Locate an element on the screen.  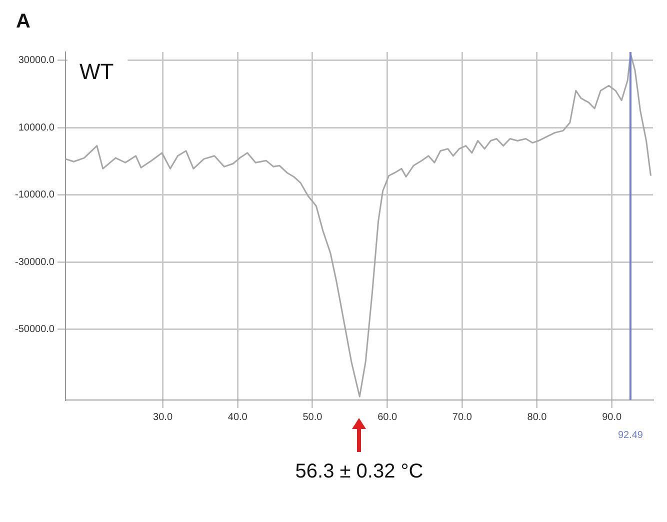
y-tick-label: -50000.0 is located at coordinates (34, 330).